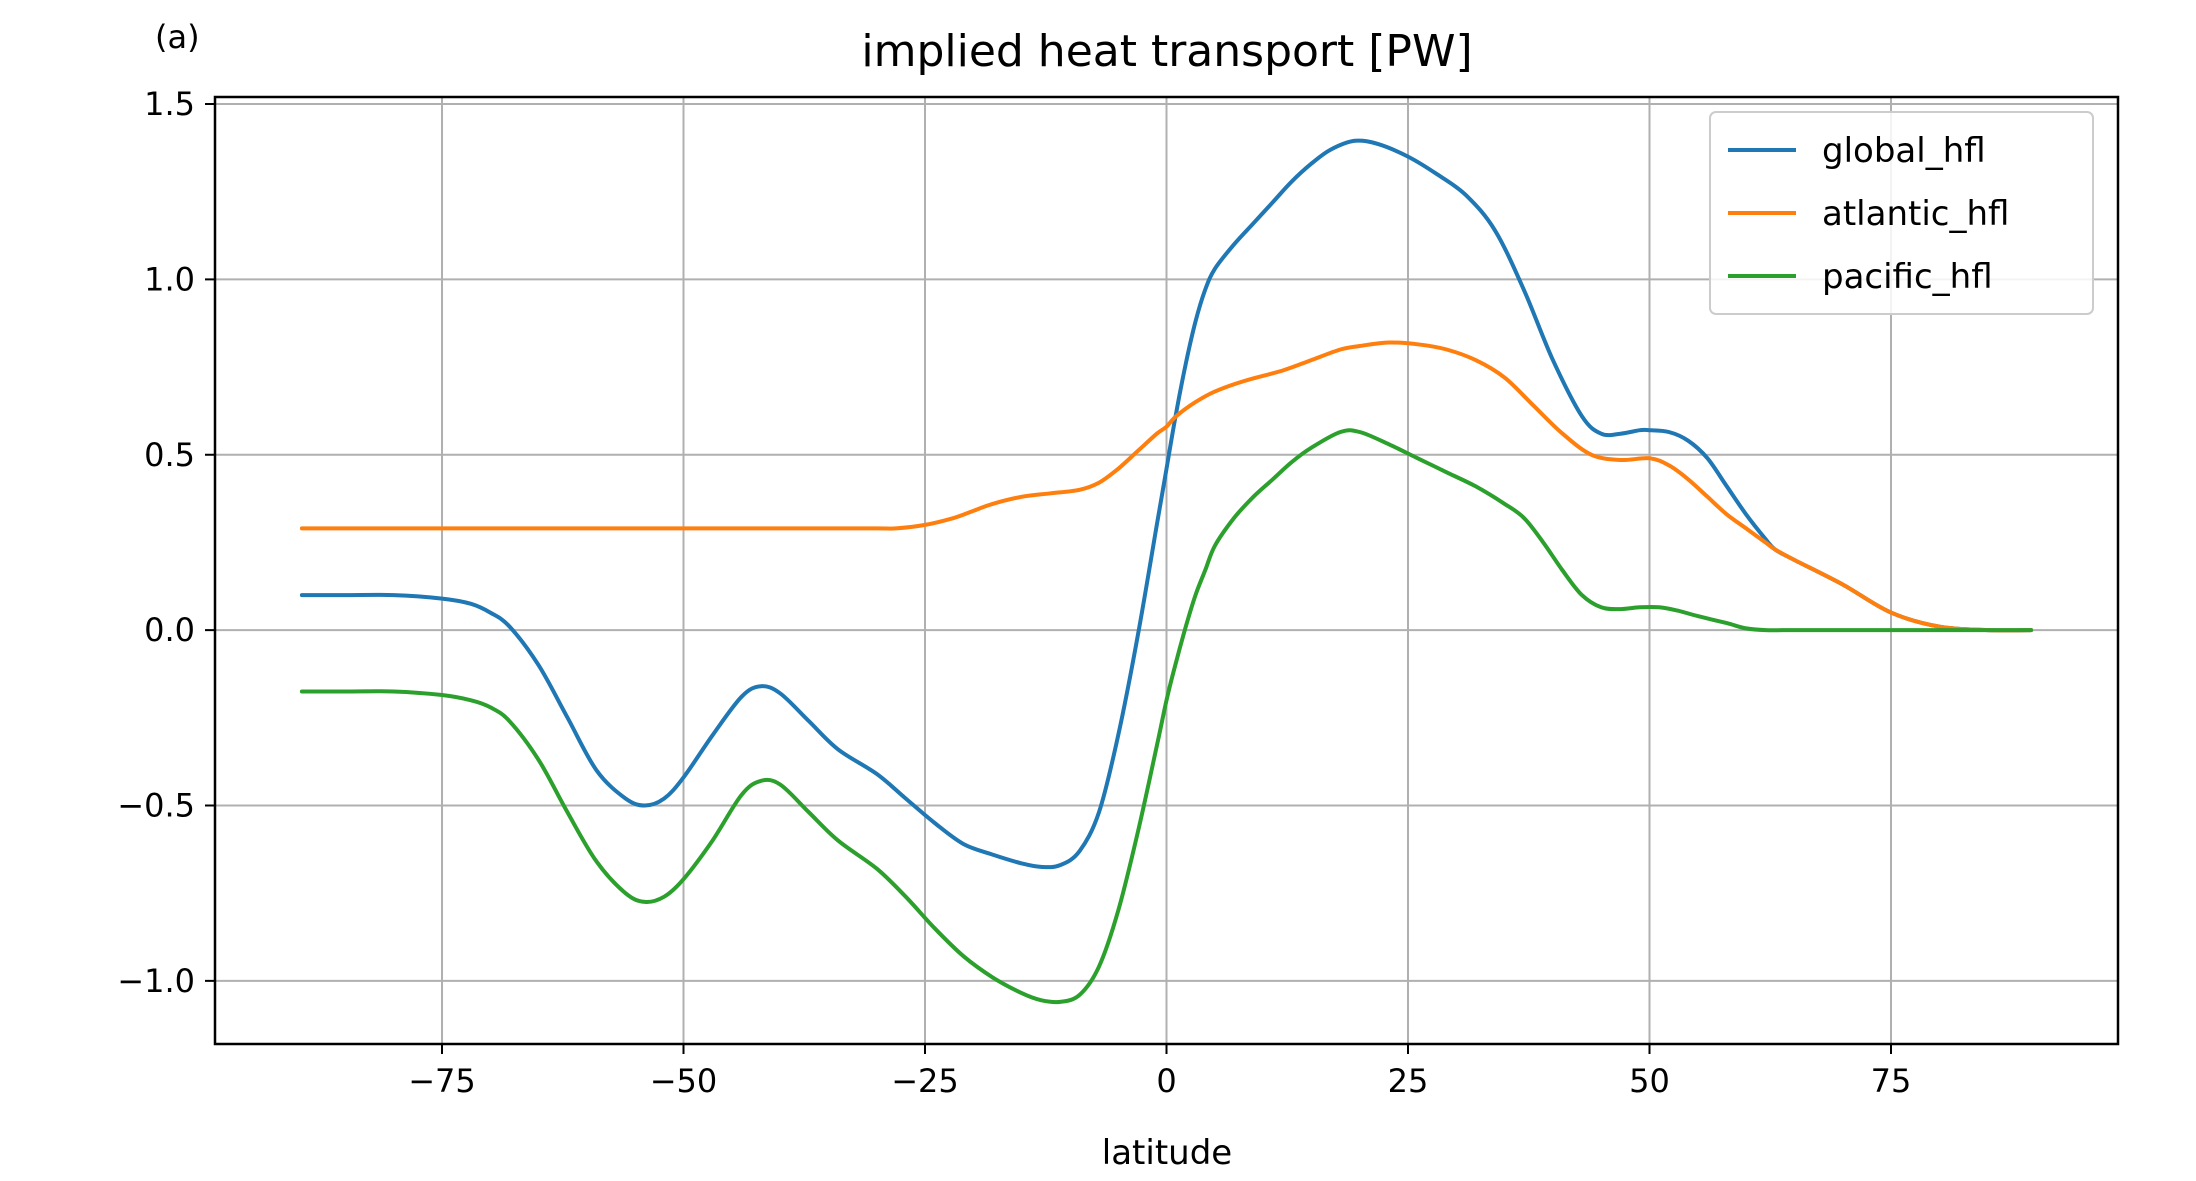  What do you see at coordinates (156, 981) in the screenshot?
I see `y-tick-label: −1.0` at bounding box center [156, 981].